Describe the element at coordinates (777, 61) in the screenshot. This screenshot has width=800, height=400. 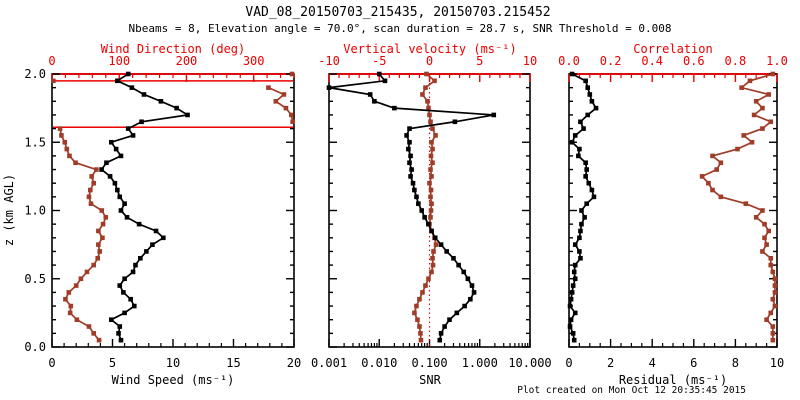
I see `svg-text: 1.0` at that location.